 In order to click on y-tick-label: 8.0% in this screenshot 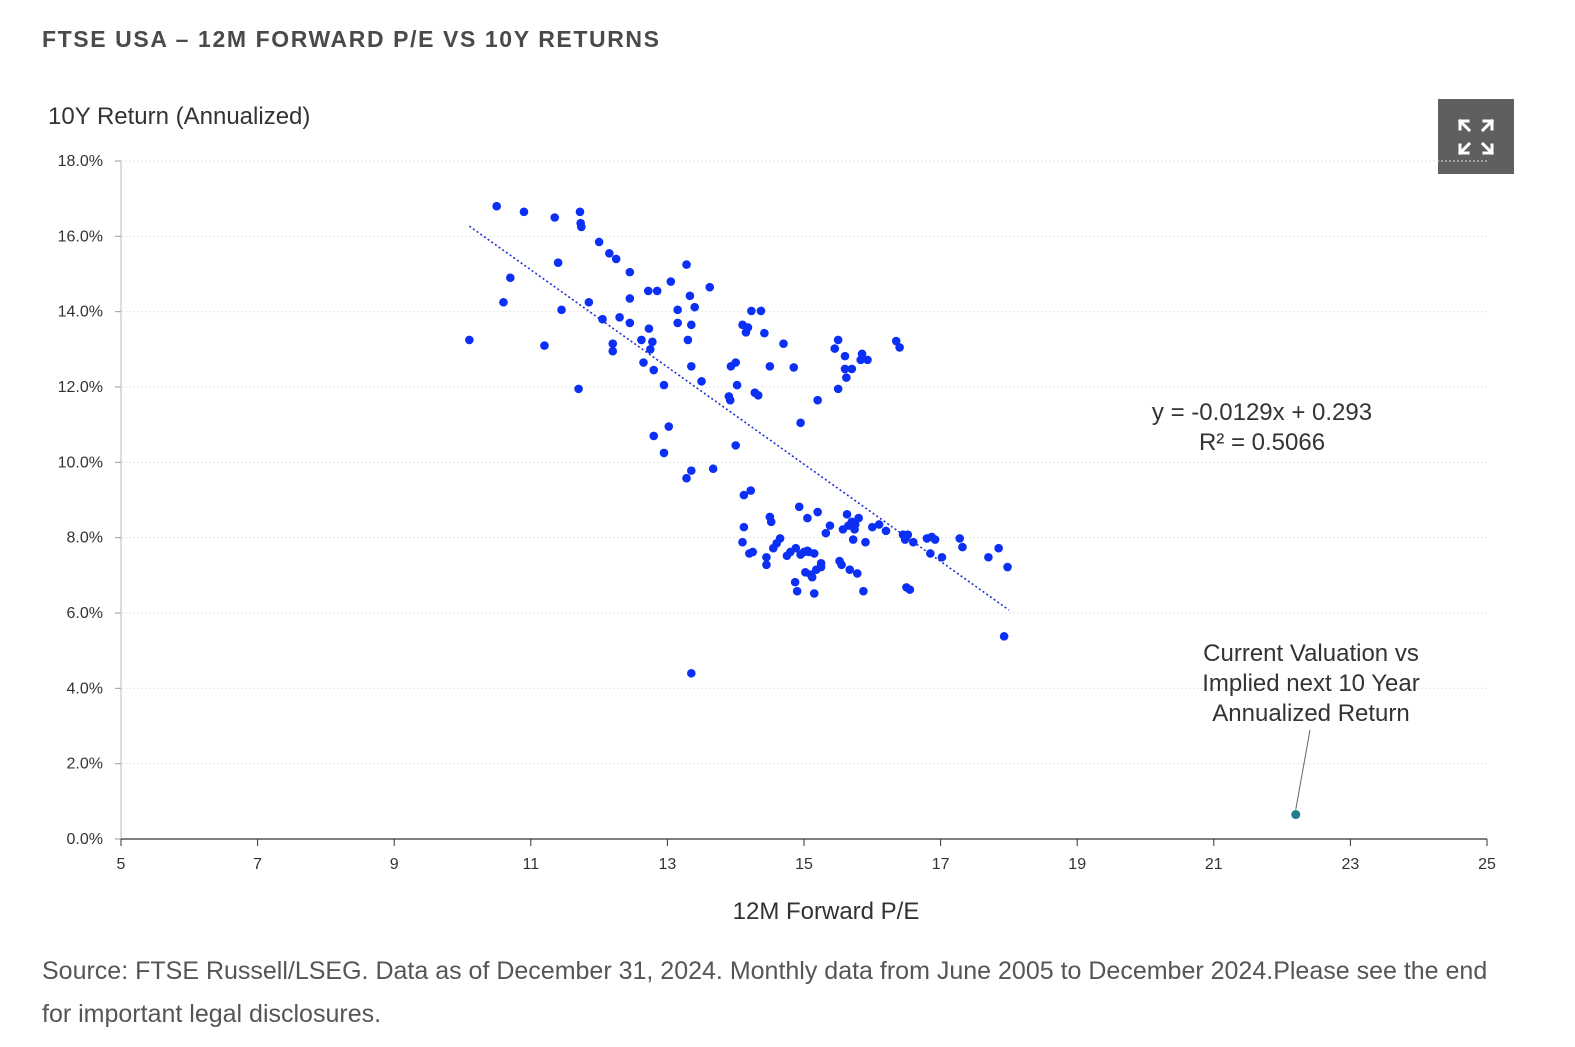, I will do `click(85, 538)`.